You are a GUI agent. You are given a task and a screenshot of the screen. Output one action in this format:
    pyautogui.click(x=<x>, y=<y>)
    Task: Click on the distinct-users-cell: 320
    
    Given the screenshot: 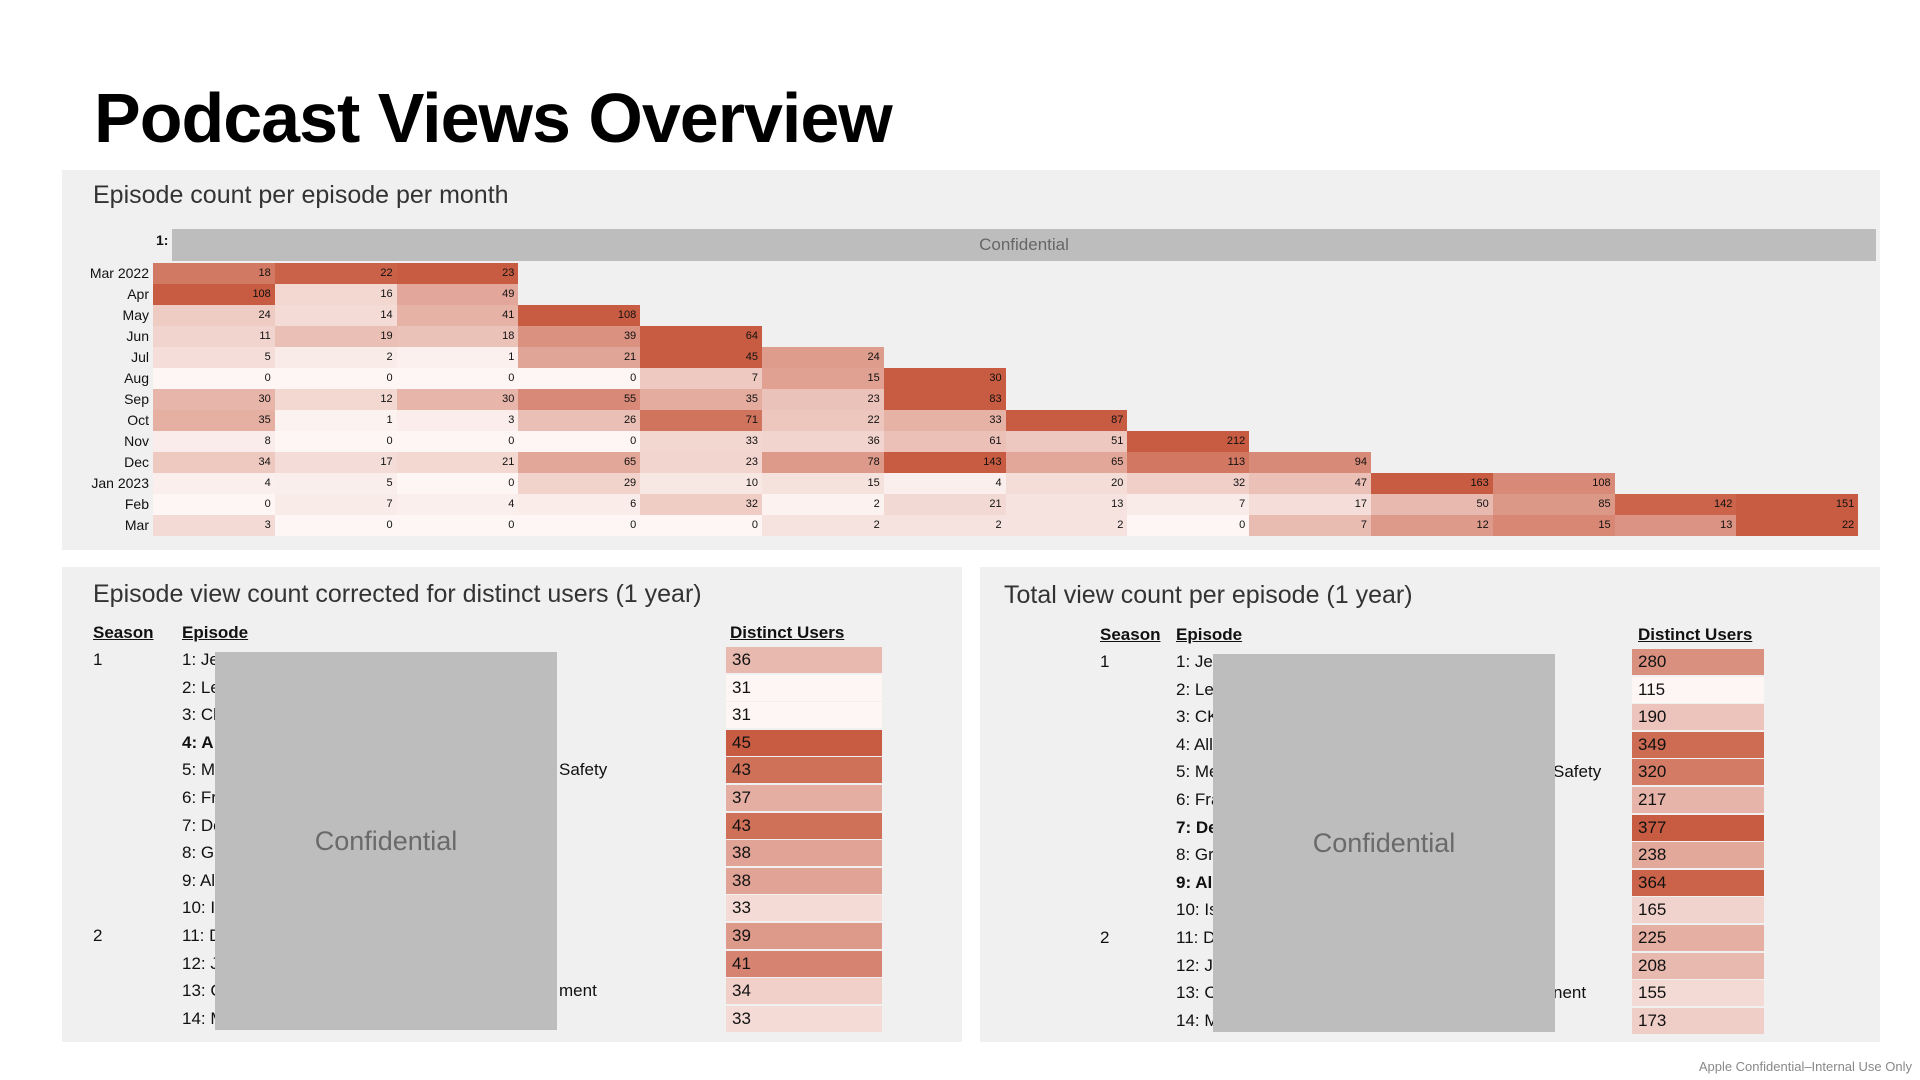 What is the action you would take?
    pyautogui.click(x=1698, y=772)
    